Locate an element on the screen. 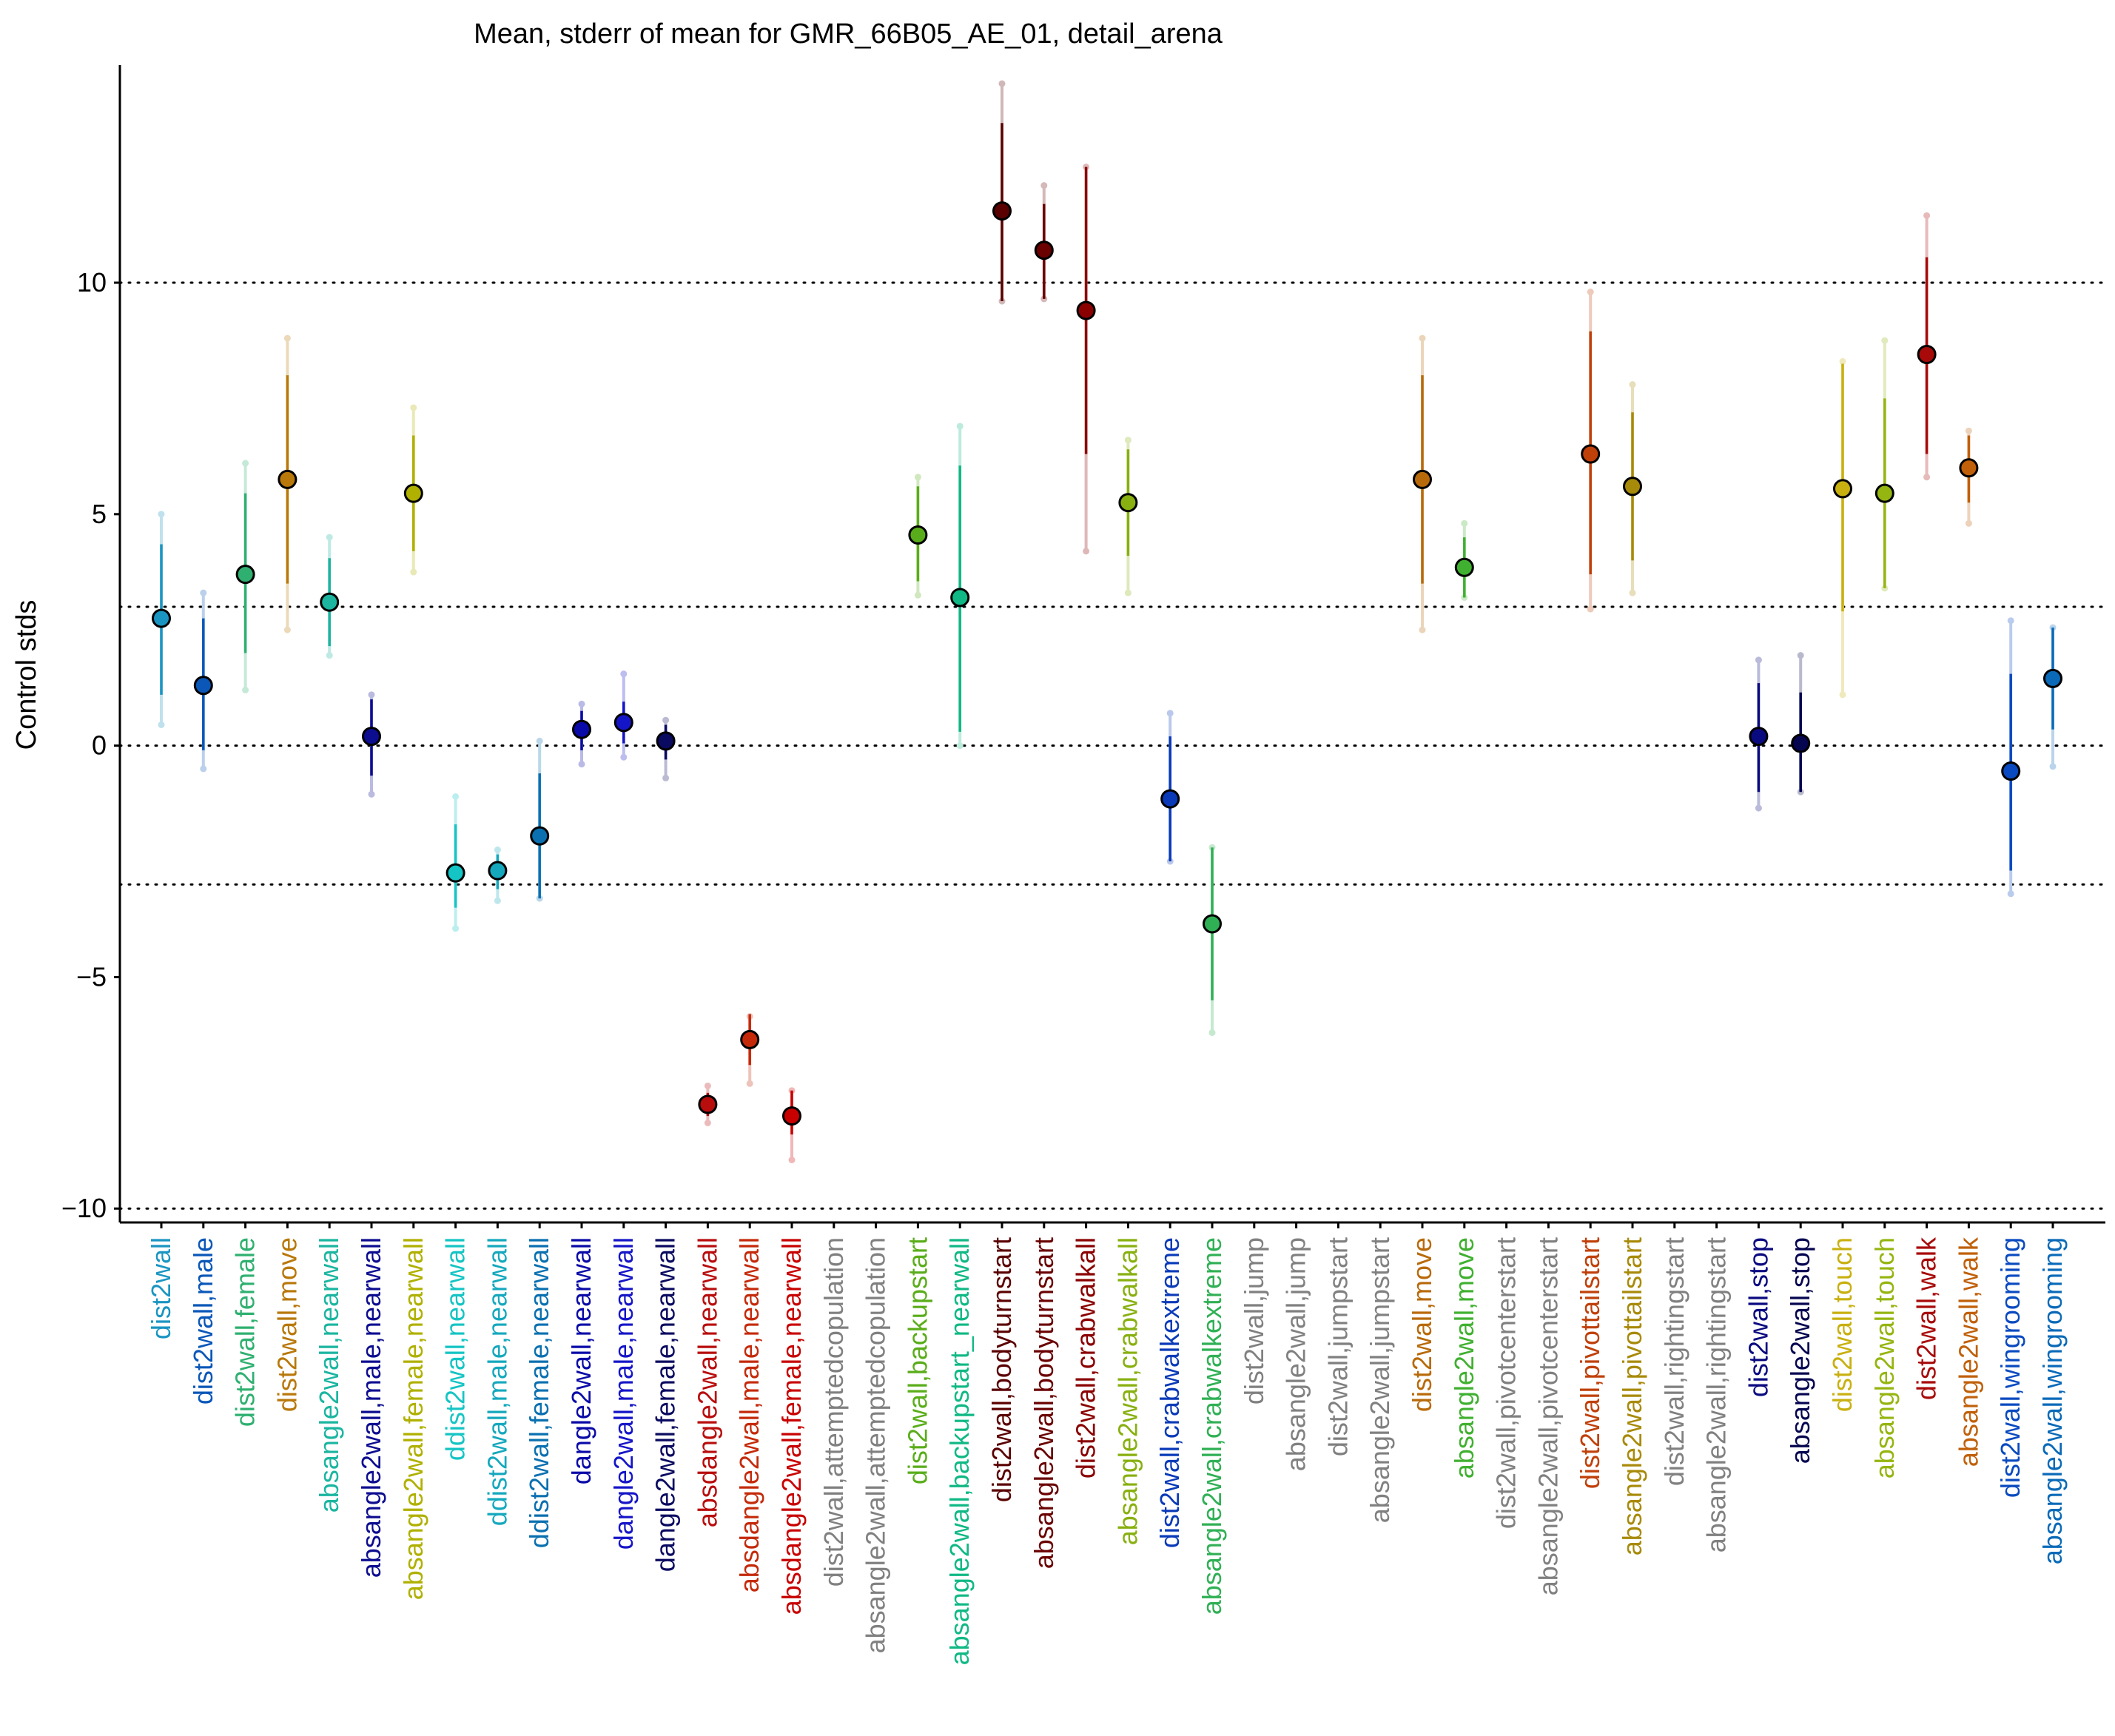 The width and height of the screenshot is (2115, 1736). y-ticks: −10 −5 0 5 10 is located at coordinates (90, 745).